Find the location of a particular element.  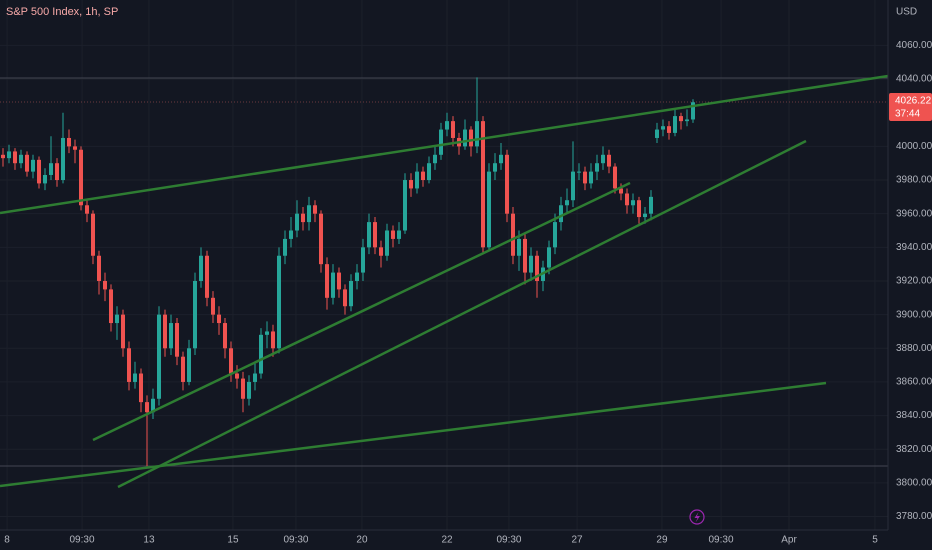

x-tick-label: 22 is located at coordinates (447, 540).